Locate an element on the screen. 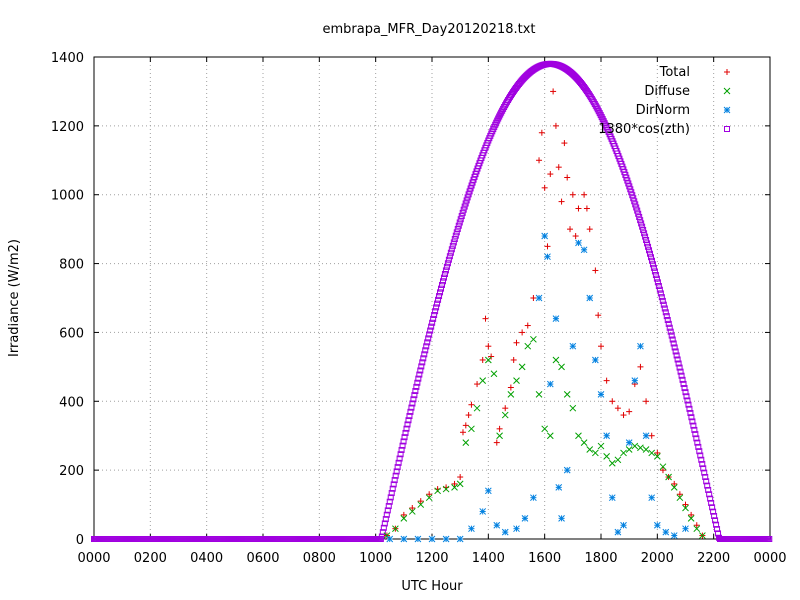 This screenshot has width=800, height=600. y-tick-labels: 0 200 400 600 800 1000 1200 1400 is located at coordinates (67, 299).